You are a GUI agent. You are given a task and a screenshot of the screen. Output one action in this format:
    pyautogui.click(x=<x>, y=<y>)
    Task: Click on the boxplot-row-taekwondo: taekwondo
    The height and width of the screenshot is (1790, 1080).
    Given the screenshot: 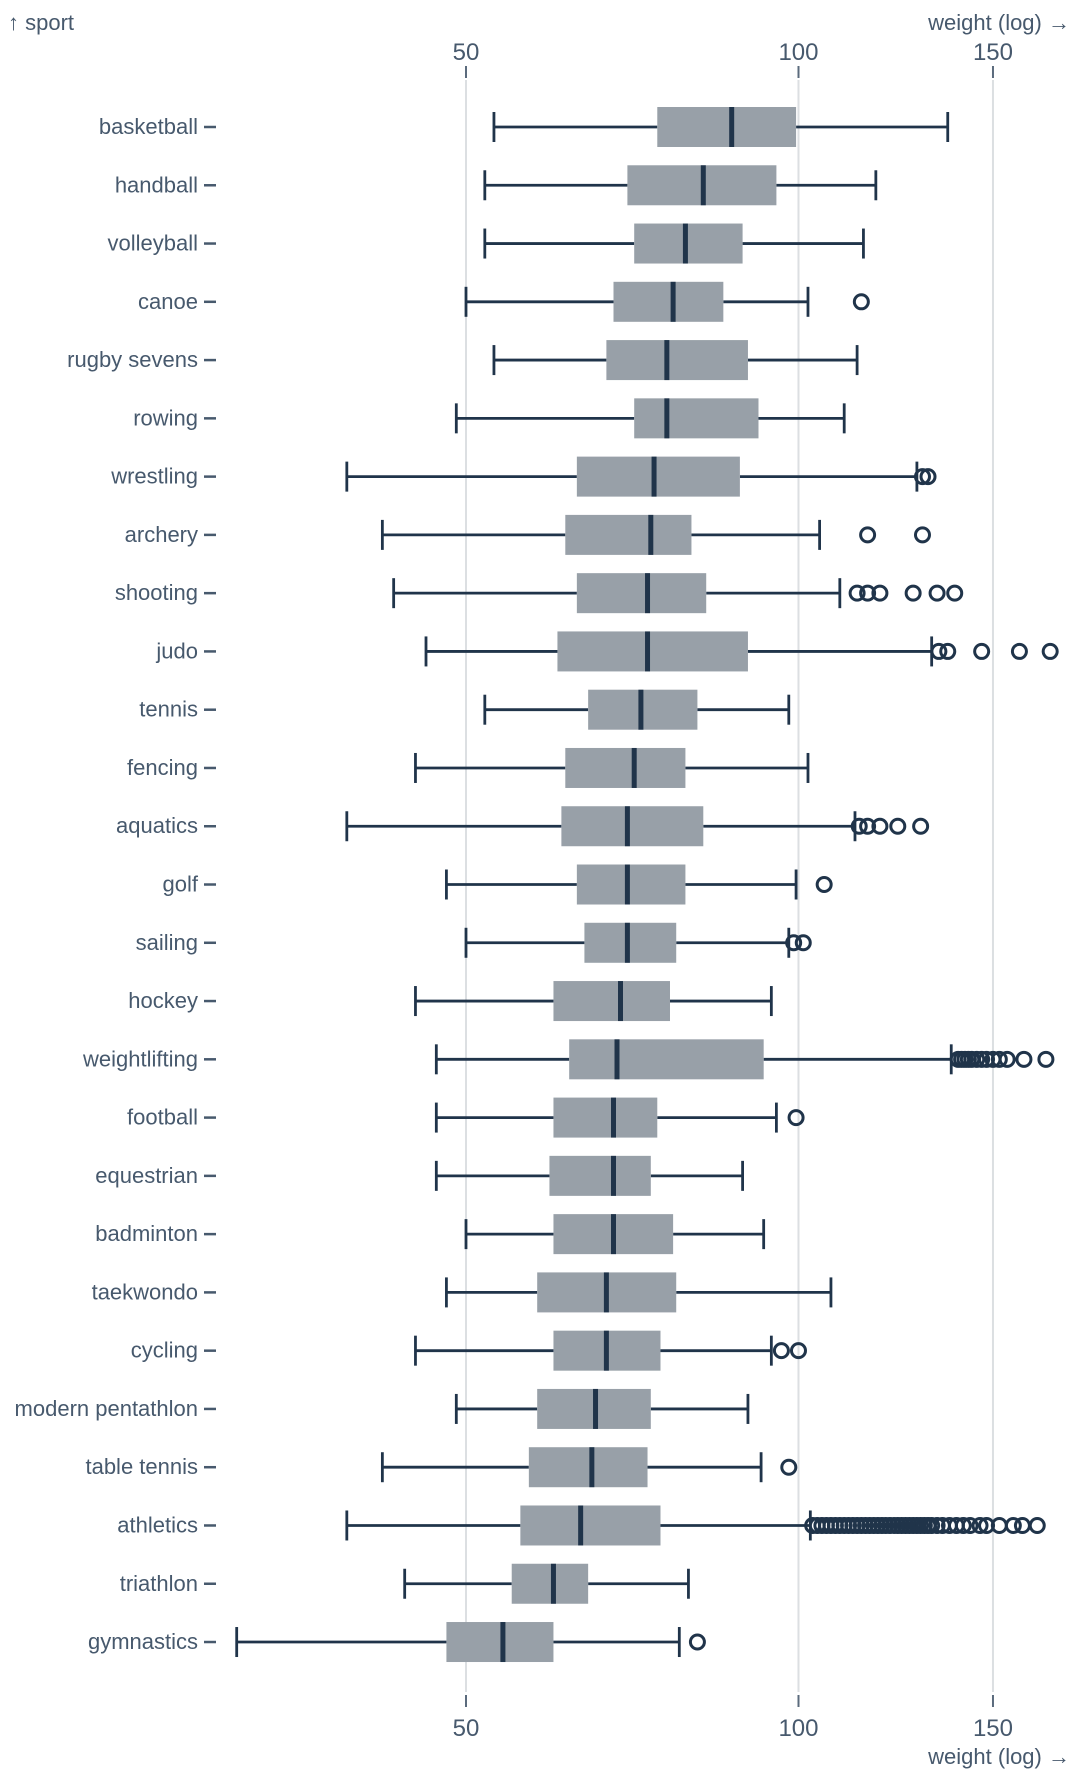 What is the action you would take?
    pyautogui.click(x=462, y=1292)
    